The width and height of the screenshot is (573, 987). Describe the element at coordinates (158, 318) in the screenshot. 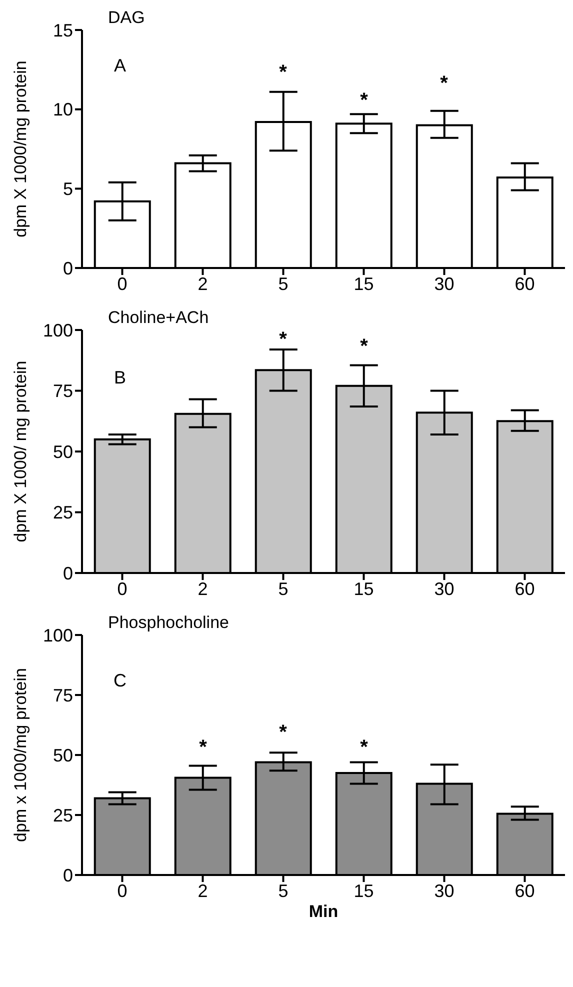

I see `chart-title: Choline+ACh` at that location.